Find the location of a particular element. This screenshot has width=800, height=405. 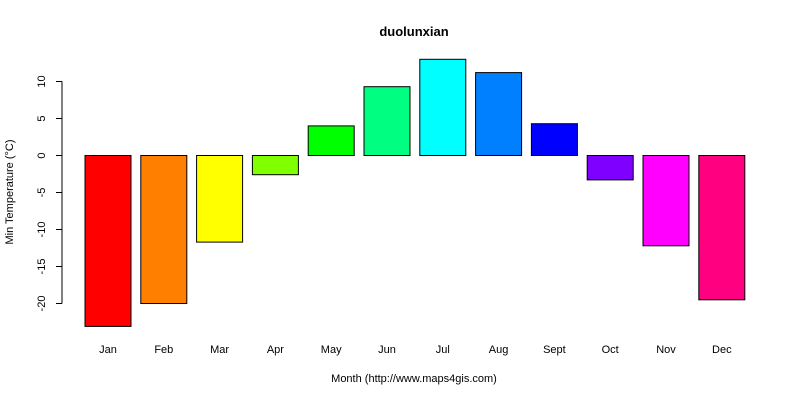

bar-jun is located at coordinates (387, 121).